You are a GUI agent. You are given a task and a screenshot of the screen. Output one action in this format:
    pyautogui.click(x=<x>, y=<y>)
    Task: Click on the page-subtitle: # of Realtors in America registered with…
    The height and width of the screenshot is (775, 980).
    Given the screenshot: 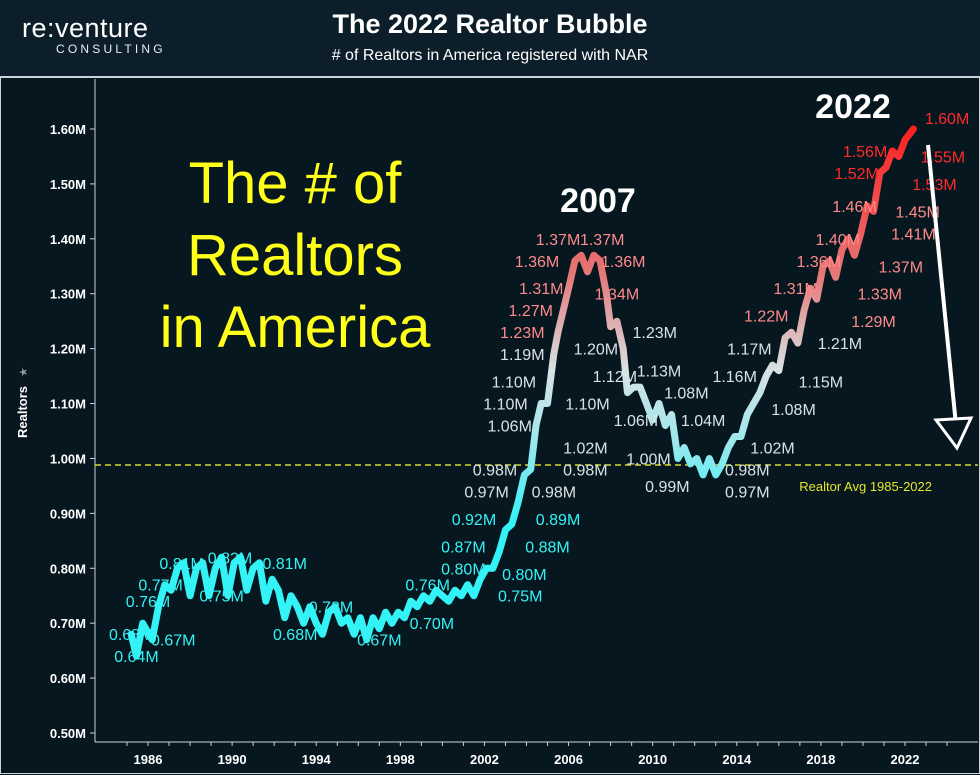 What is the action you would take?
    pyautogui.click(x=490, y=55)
    